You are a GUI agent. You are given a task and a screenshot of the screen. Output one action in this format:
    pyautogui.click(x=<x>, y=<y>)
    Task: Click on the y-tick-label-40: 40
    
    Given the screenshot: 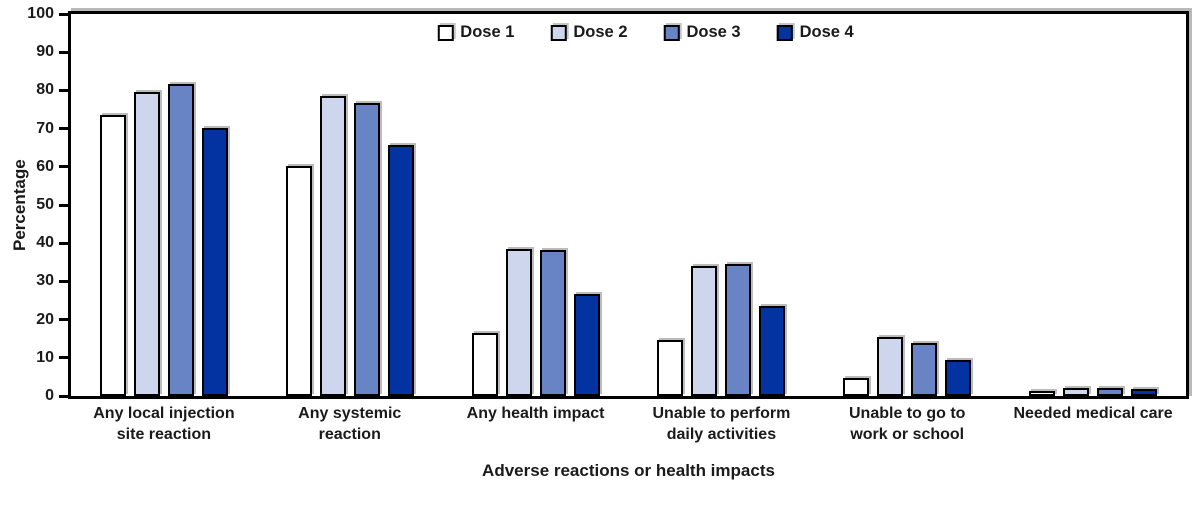 What is the action you would take?
    pyautogui.click(x=45, y=243)
    